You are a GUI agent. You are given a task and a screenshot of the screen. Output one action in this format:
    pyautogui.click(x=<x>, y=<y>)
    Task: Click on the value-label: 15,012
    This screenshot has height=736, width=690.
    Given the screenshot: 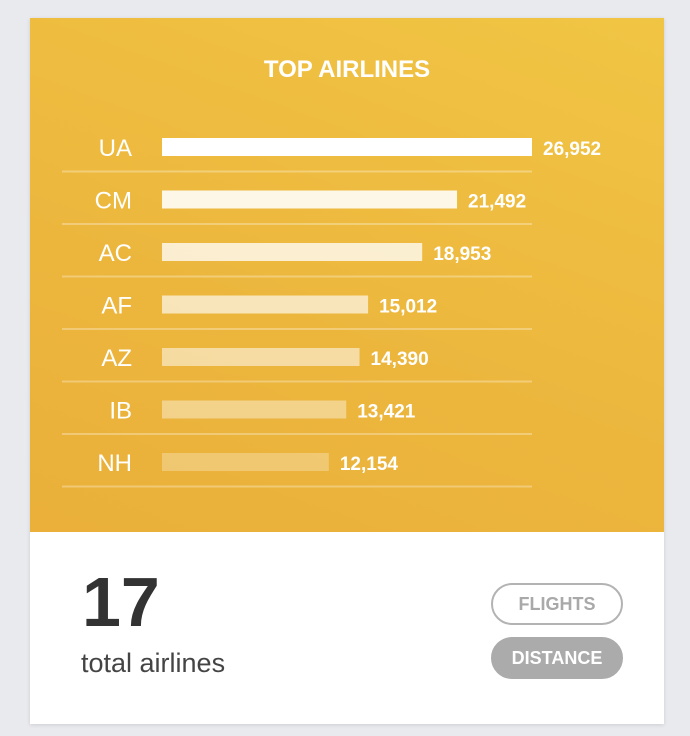 What is the action you would take?
    pyautogui.click(x=408, y=307)
    